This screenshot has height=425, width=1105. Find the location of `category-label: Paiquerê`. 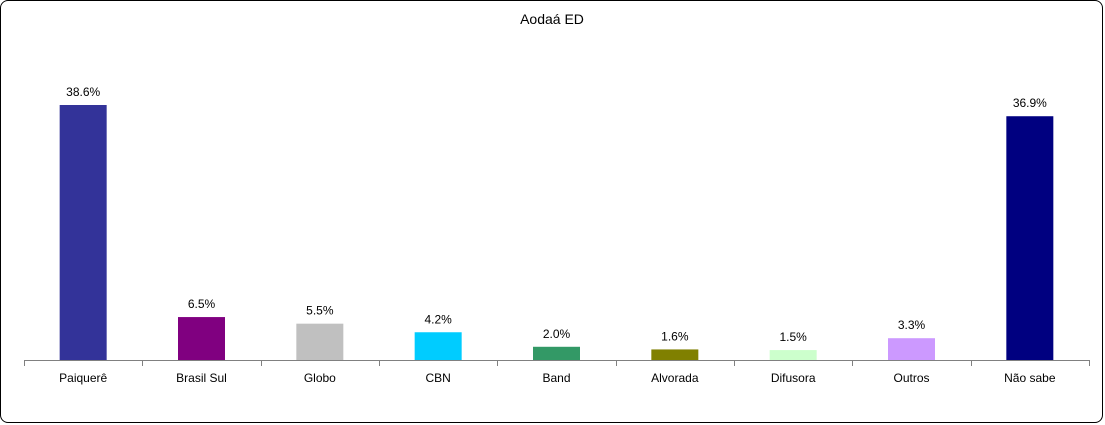

category-label: Paiquerê is located at coordinates (83, 378).